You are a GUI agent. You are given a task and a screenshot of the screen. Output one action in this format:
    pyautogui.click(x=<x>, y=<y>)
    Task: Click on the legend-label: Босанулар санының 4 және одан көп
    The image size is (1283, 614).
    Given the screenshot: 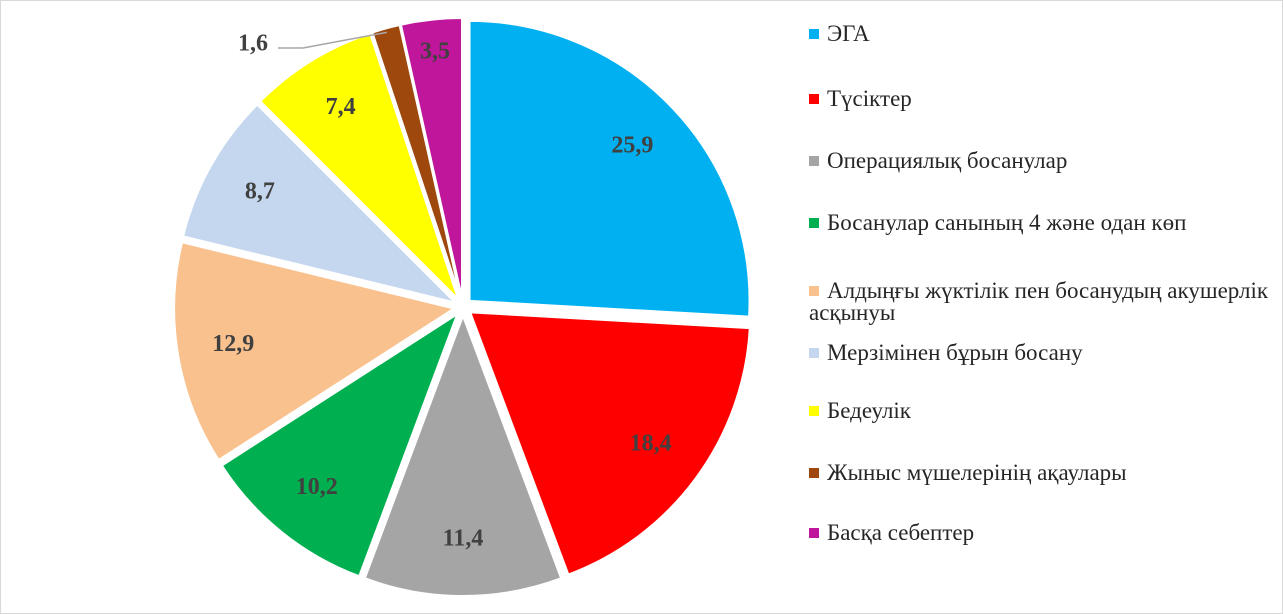 What is the action you would take?
    pyautogui.click(x=1007, y=222)
    